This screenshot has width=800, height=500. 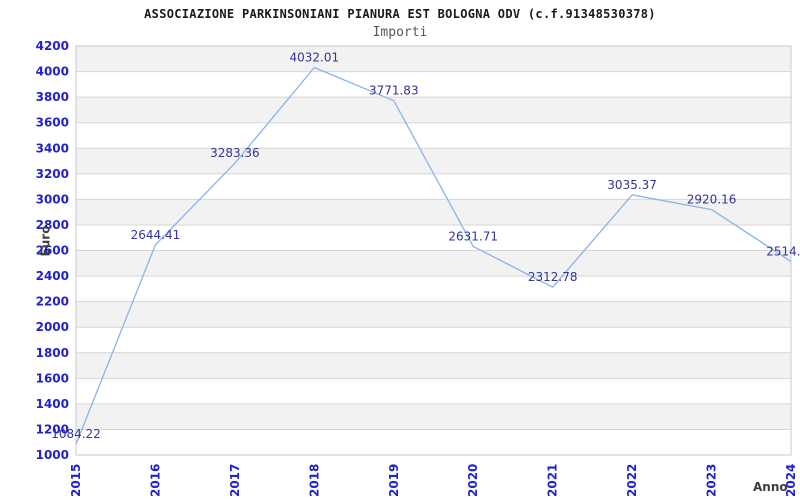 What do you see at coordinates (52, 148) in the screenshot?
I see `y-tick-label: 3400` at bounding box center [52, 148].